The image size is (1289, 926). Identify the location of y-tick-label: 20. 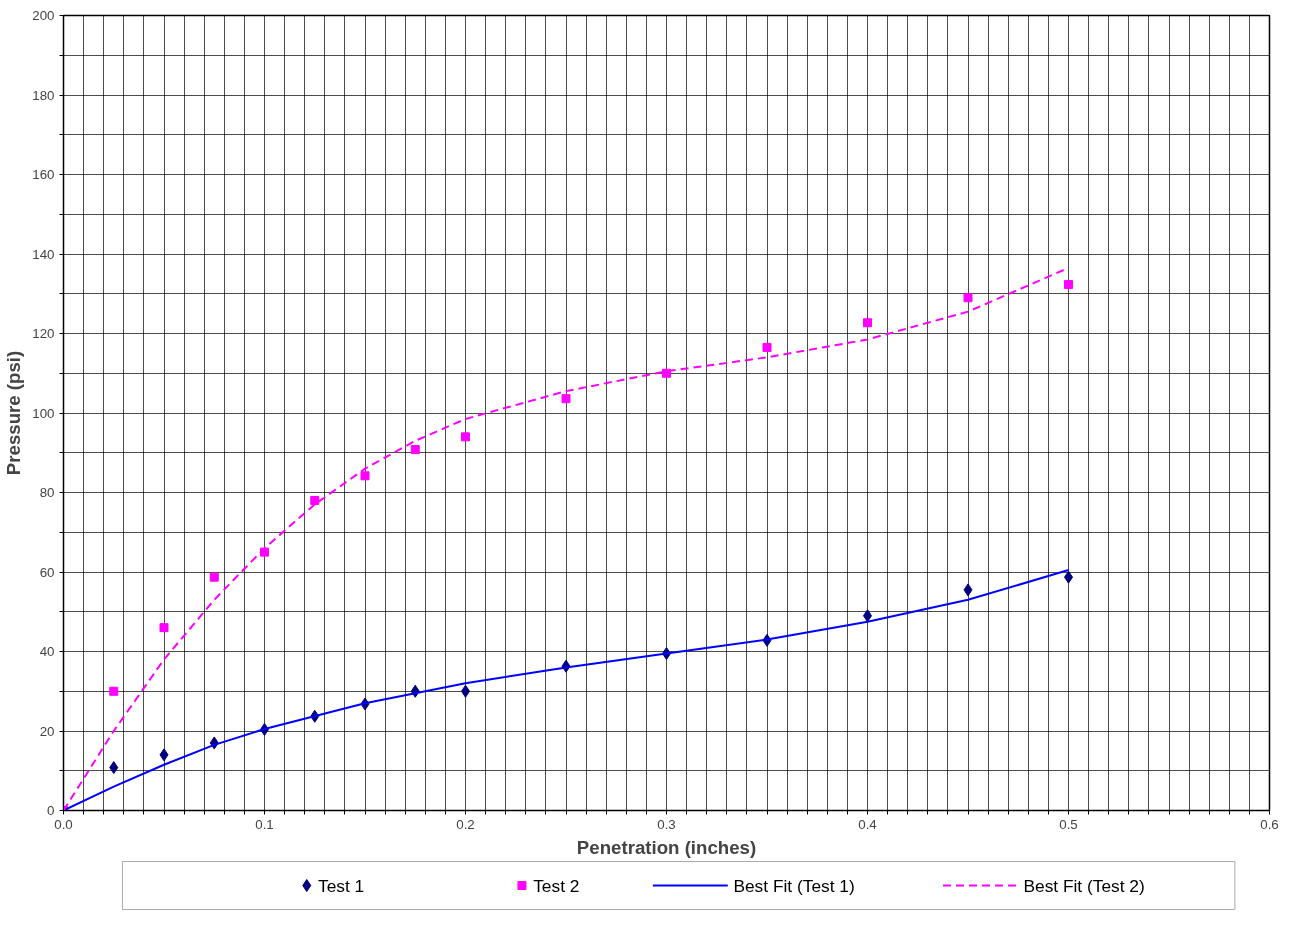
(47, 731).